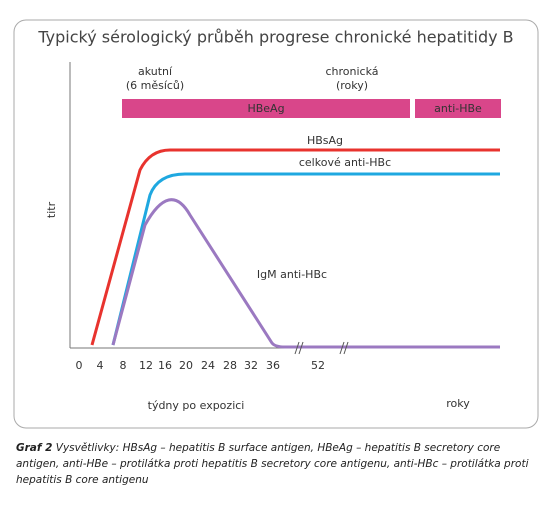 Image resolution: width=552 pixels, height=512 pixels. Describe the element at coordinates (325, 140) in the screenshot. I see `curve-label: HBsAg` at that location.